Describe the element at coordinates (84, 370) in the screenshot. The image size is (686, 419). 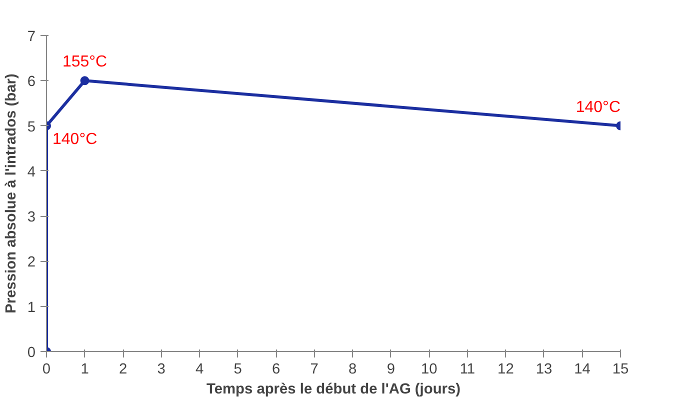
I see `x-tick-label: 1` at that location.